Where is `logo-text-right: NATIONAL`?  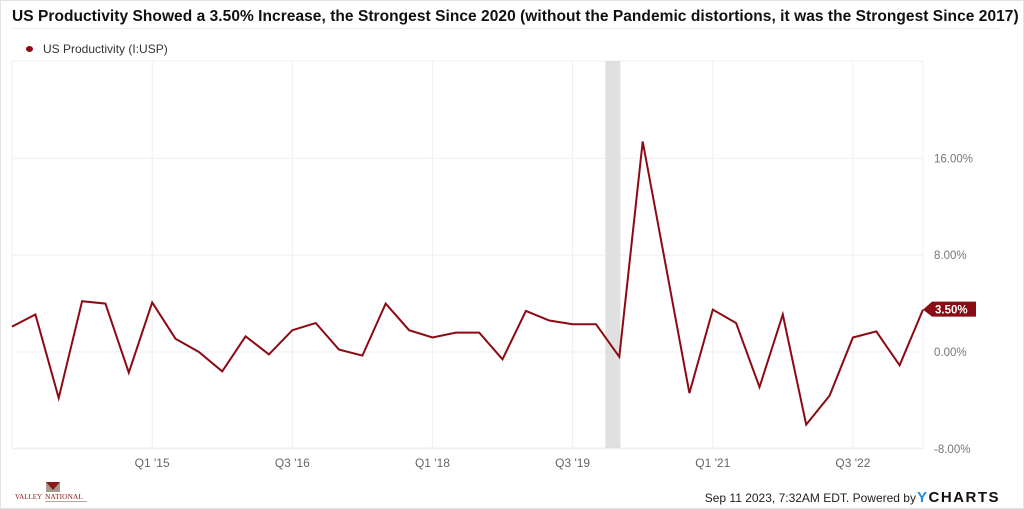 logo-text-right: NATIONAL is located at coordinates (64, 496).